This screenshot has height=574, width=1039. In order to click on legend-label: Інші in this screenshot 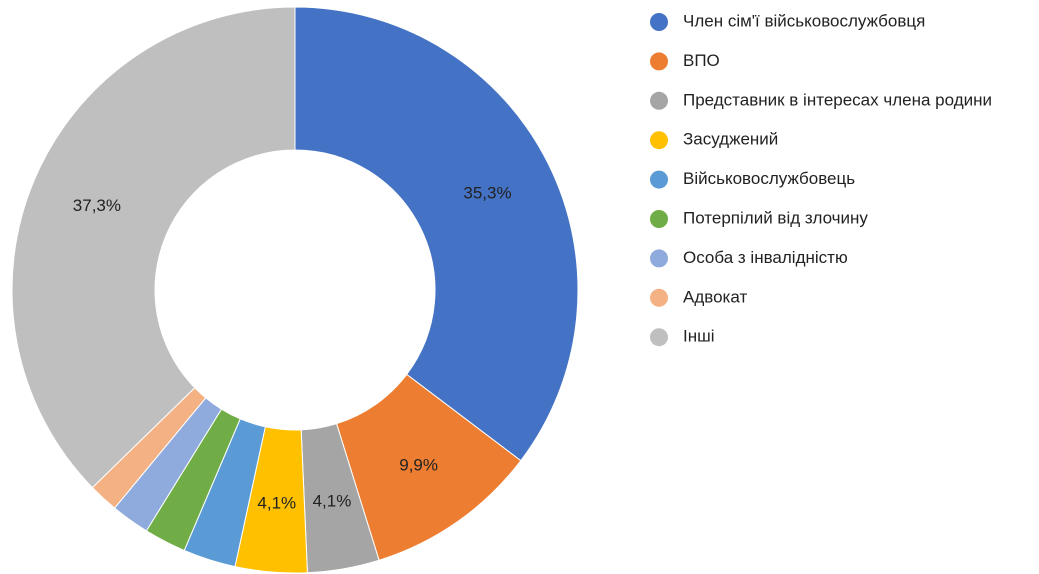, I will do `click(699, 336)`.